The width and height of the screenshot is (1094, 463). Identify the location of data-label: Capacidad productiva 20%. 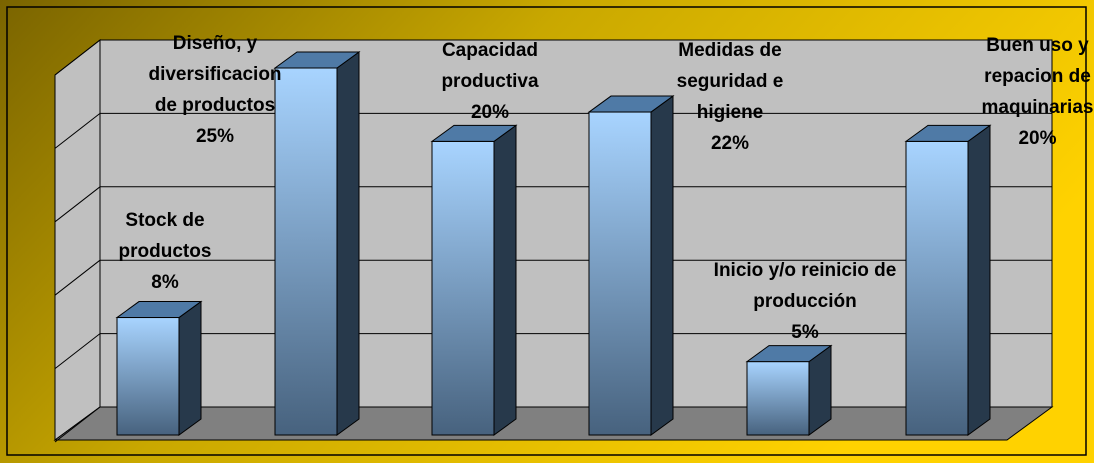
(490, 81).